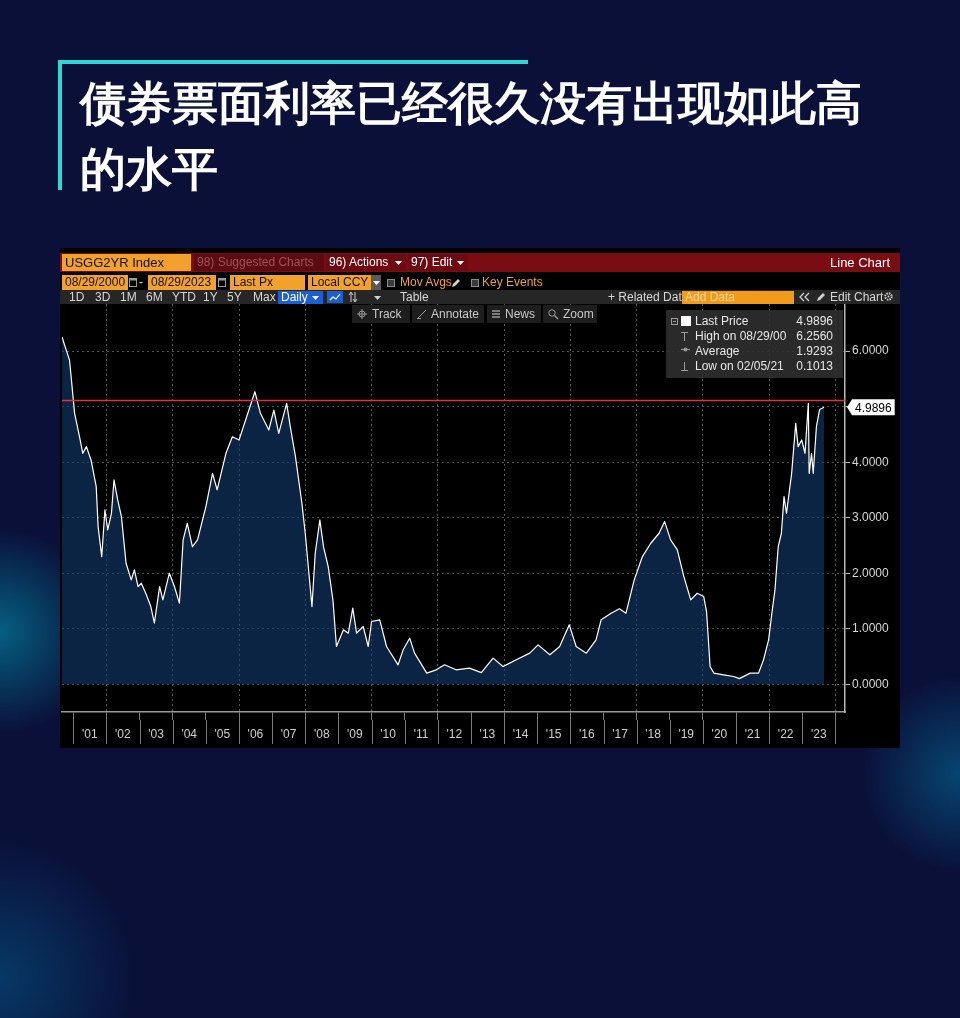 The width and height of the screenshot is (960, 1018). What do you see at coordinates (487, 733) in the screenshot?
I see `x-tick-label: '13` at bounding box center [487, 733].